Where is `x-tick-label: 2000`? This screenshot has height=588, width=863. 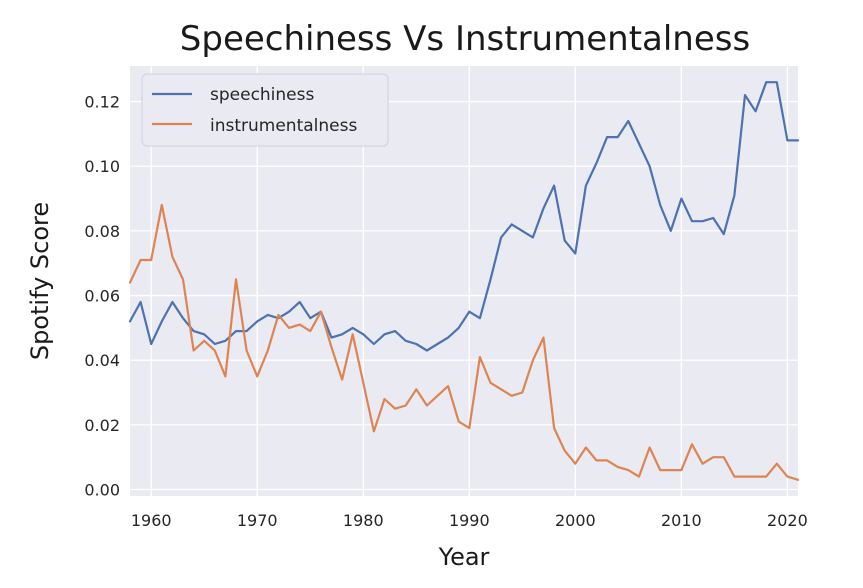 x-tick-label: 2000 is located at coordinates (575, 520).